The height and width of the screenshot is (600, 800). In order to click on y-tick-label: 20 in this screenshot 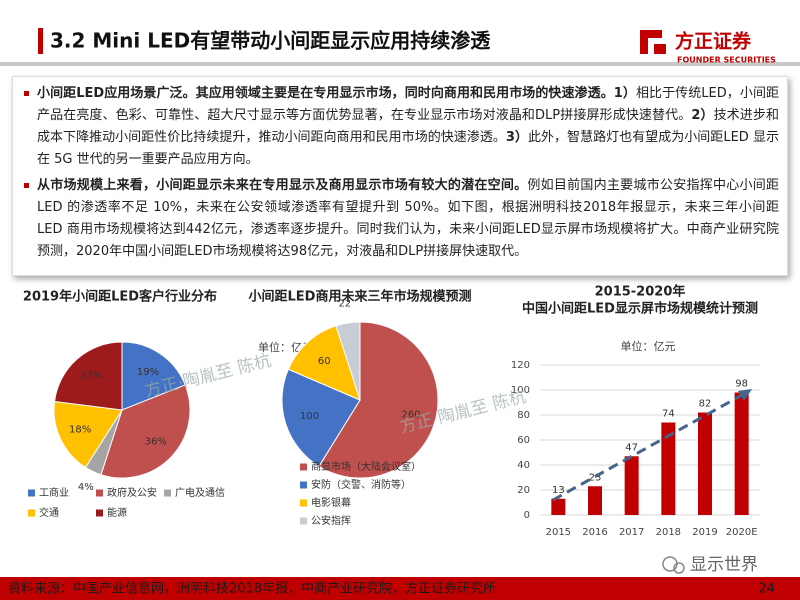, I will do `click(523, 490)`.